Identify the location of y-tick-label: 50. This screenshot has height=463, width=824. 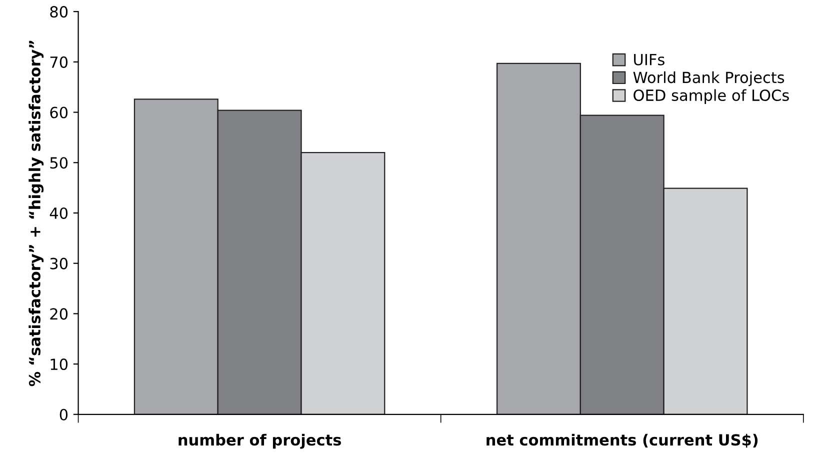
(59, 163).